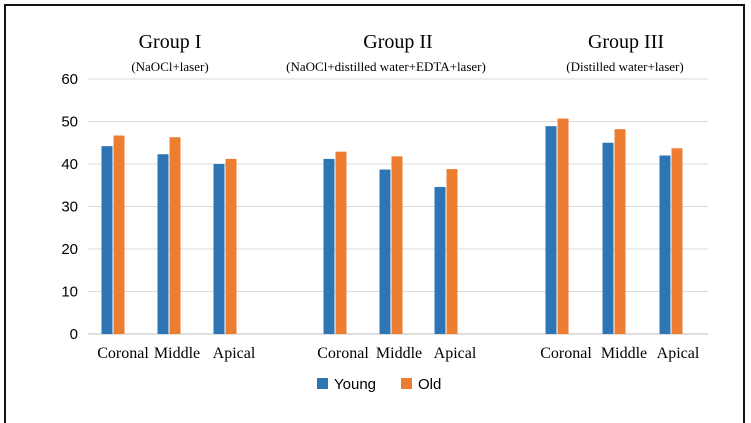 The height and width of the screenshot is (423, 751). I want to click on legend-label-young: Young, so click(355, 384).